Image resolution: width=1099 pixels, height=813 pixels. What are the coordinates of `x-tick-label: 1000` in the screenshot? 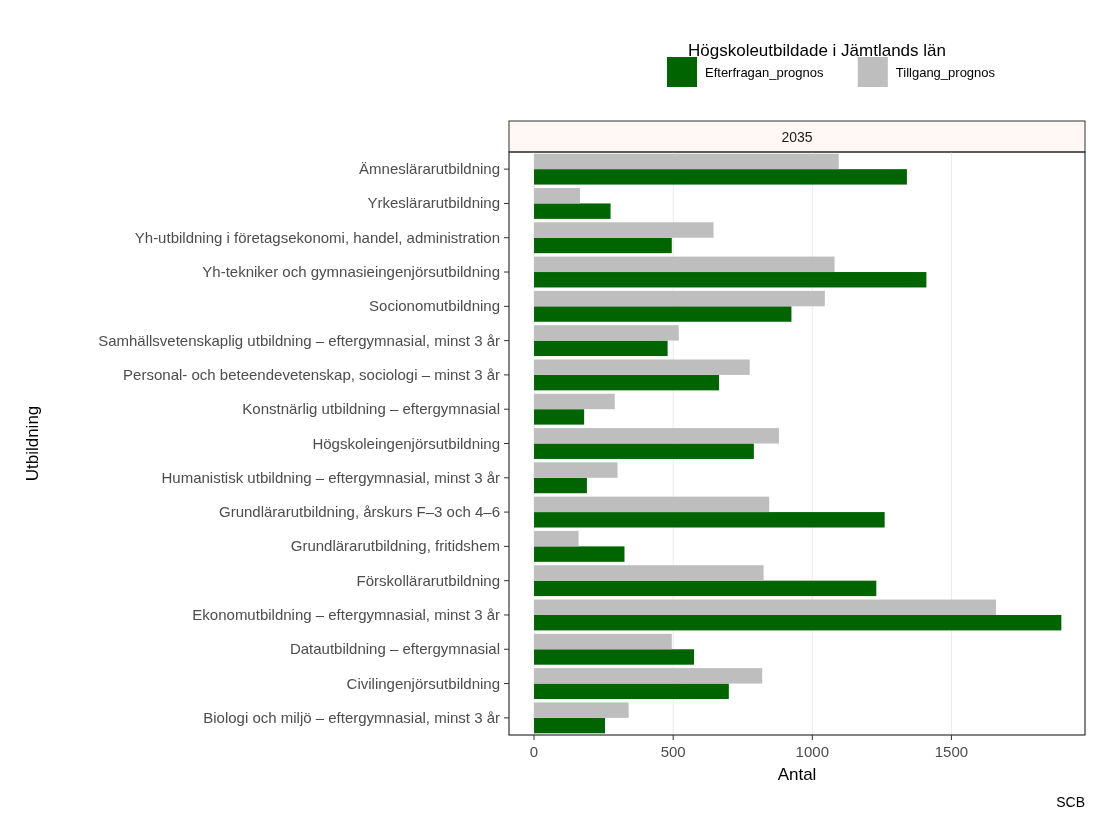 It's located at (812, 751).